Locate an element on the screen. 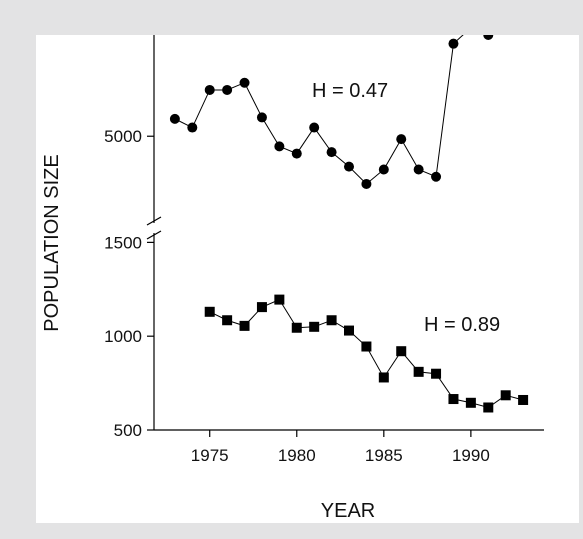 Image resolution: width=583 pixels, height=539 pixels. annotation-upper: H = 0.47 is located at coordinates (350, 91).